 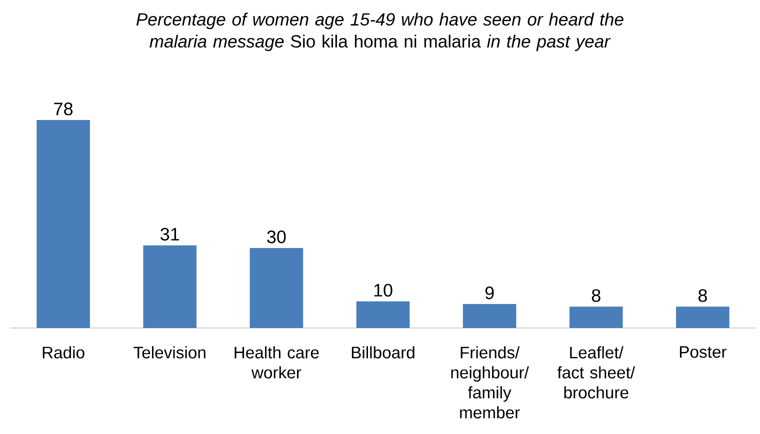 What do you see at coordinates (596, 372) in the screenshot?
I see `x-tick-label: Leaflet/ fact sheet/ brochure` at bounding box center [596, 372].